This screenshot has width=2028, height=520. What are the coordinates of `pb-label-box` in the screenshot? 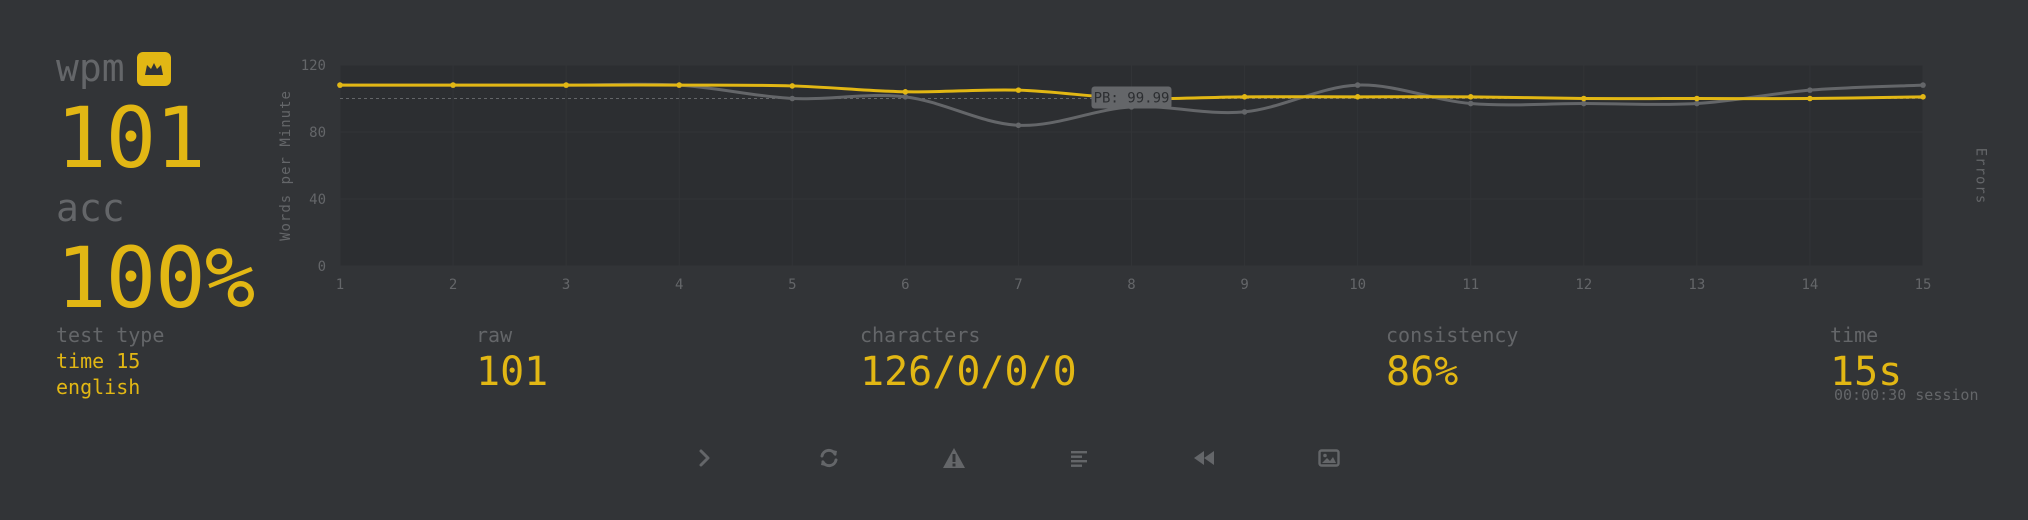 It's located at (1131, 97).